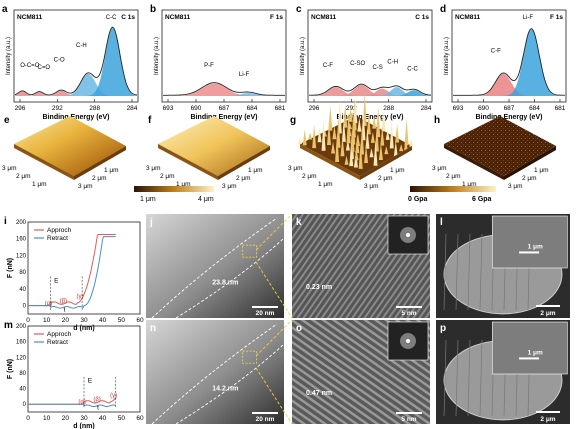  Describe the element at coordinates (150, 120) in the screenshot. I see `panel-label-f: f` at that location.